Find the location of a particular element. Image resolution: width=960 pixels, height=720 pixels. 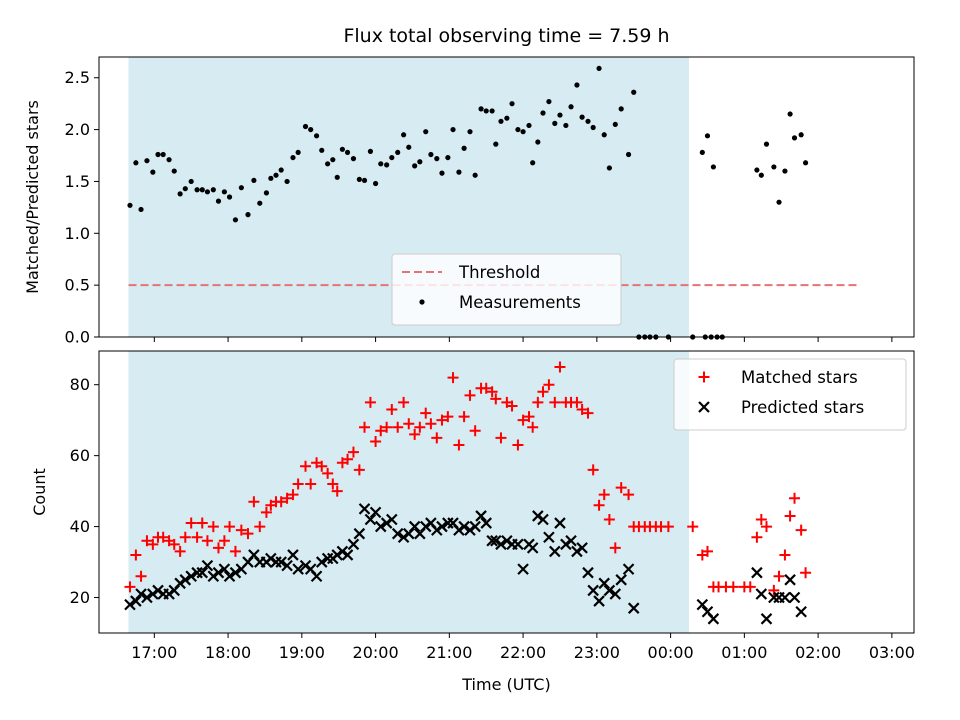

legend-box is located at coordinates (506, 289).